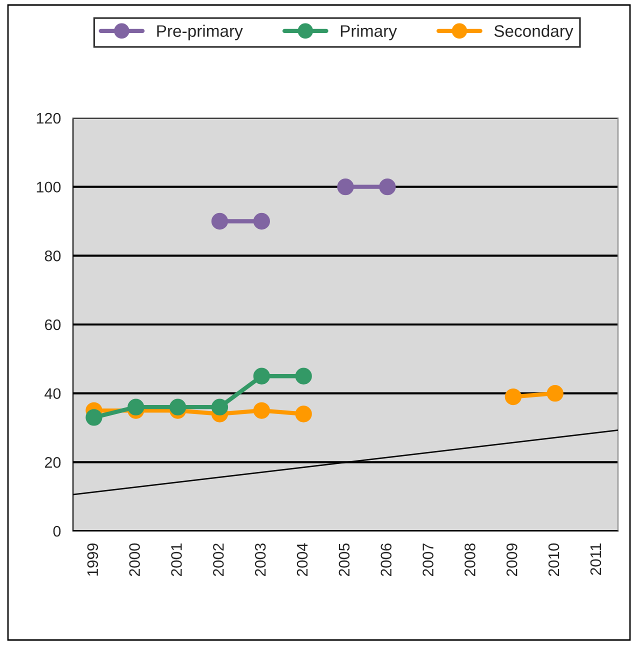 This screenshot has height=647, width=636. What do you see at coordinates (52, 256) in the screenshot?
I see `y-tick-label: 80` at bounding box center [52, 256].